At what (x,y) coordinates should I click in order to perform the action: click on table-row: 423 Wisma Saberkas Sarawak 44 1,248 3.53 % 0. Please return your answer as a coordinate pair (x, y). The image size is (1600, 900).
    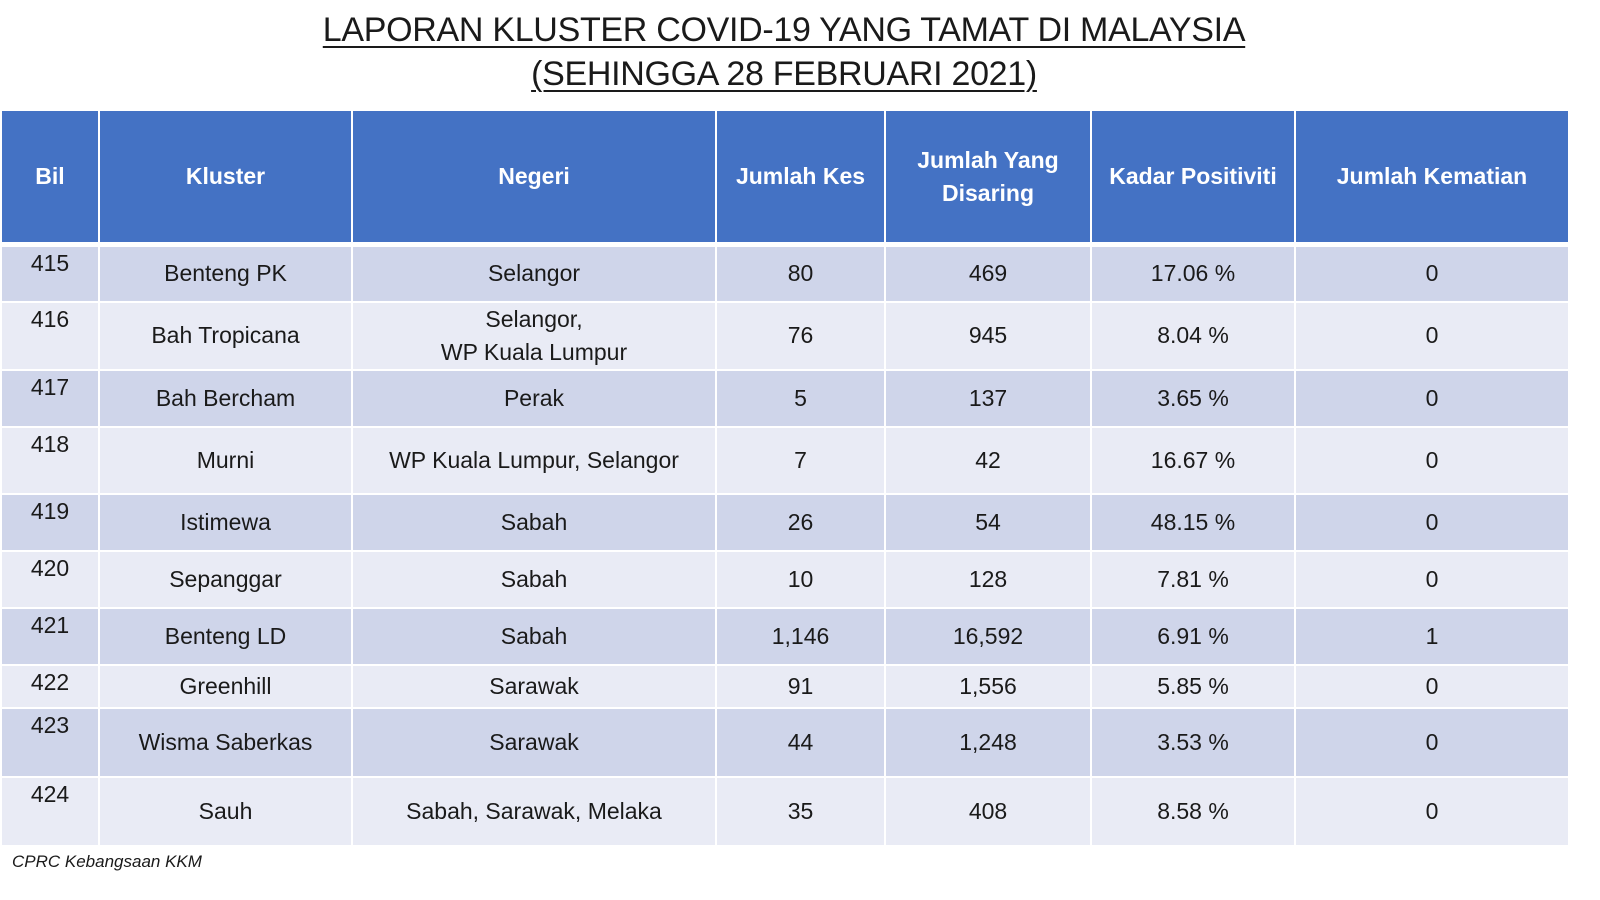
    Looking at the image, I should click on (785, 742).